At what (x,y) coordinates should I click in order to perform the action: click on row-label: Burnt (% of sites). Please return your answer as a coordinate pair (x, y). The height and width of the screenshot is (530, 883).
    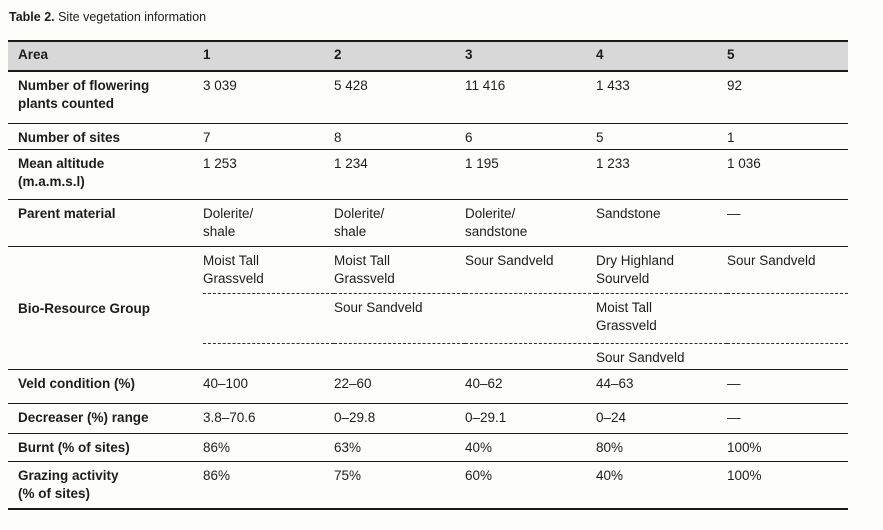
    Looking at the image, I should click on (105, 447).